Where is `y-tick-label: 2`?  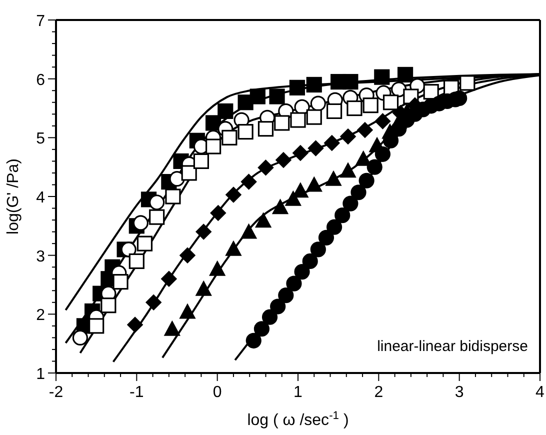 y-tick-label: 2 is located at coordinates (41, 315).